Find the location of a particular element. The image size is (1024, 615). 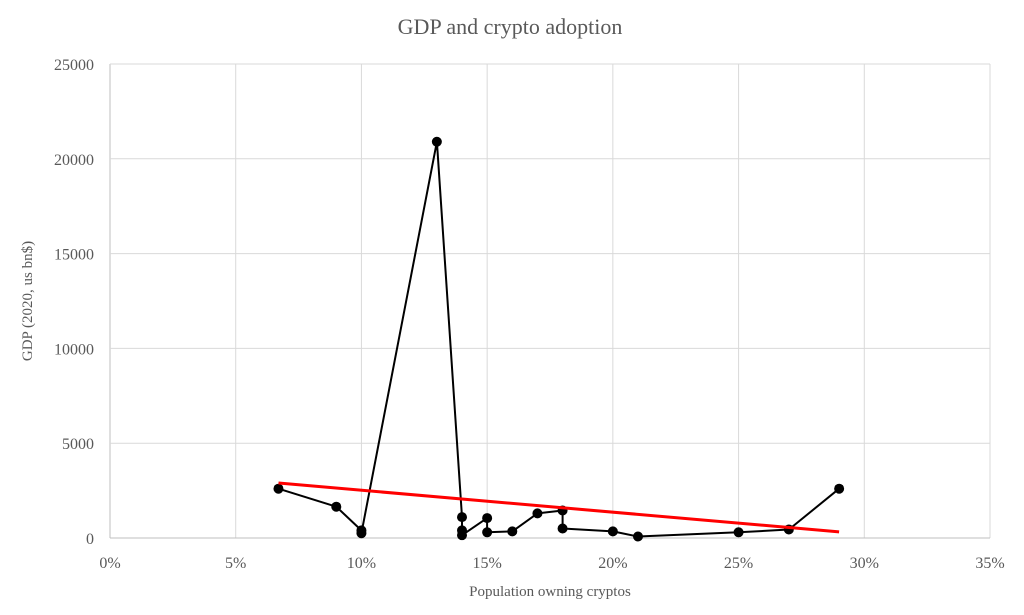

x-tick-label: 0% is located at coordinates (109, 563).